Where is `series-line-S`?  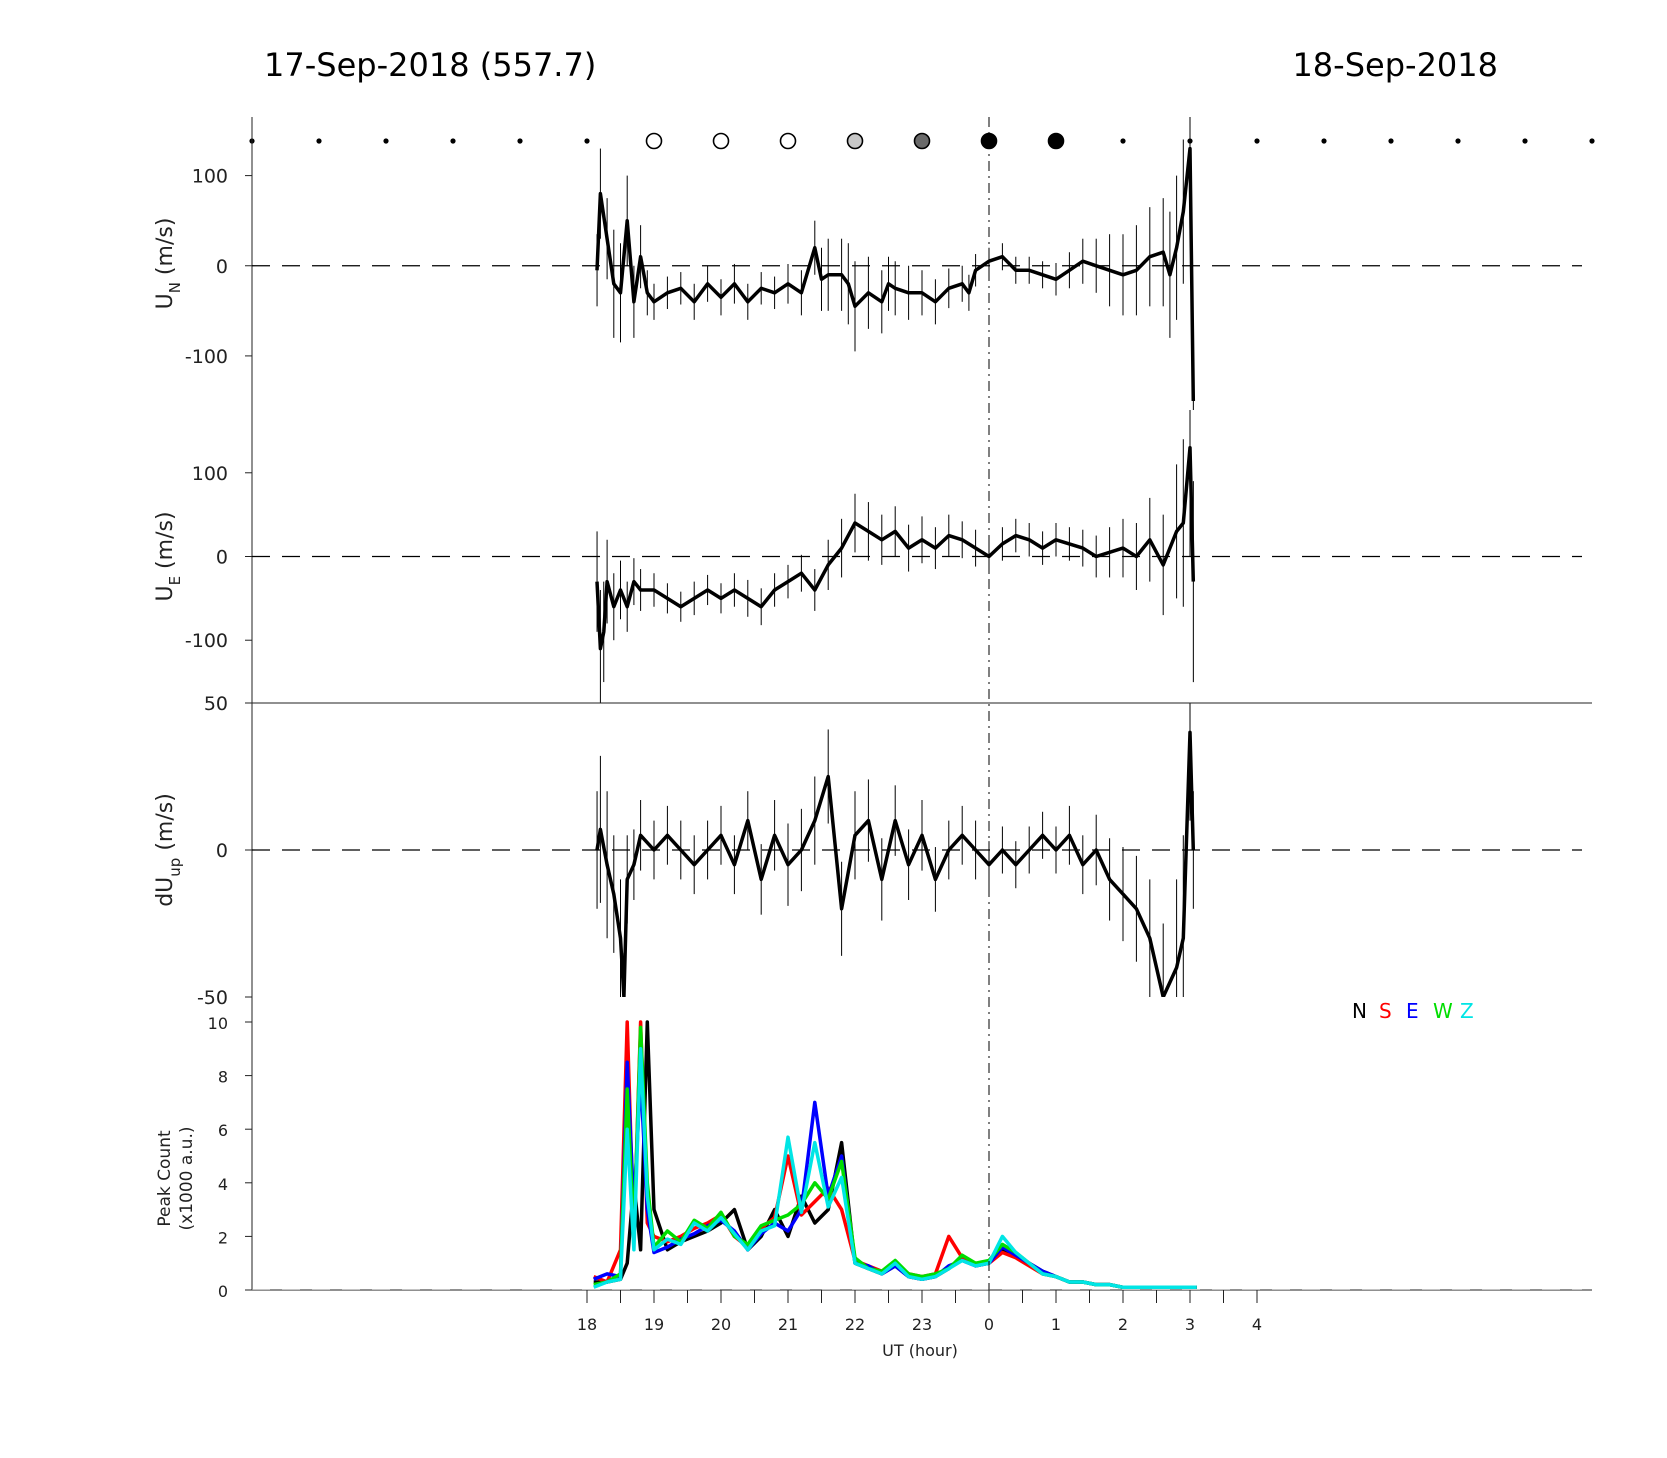
series-line-S is located at coordinates (895, 1155).